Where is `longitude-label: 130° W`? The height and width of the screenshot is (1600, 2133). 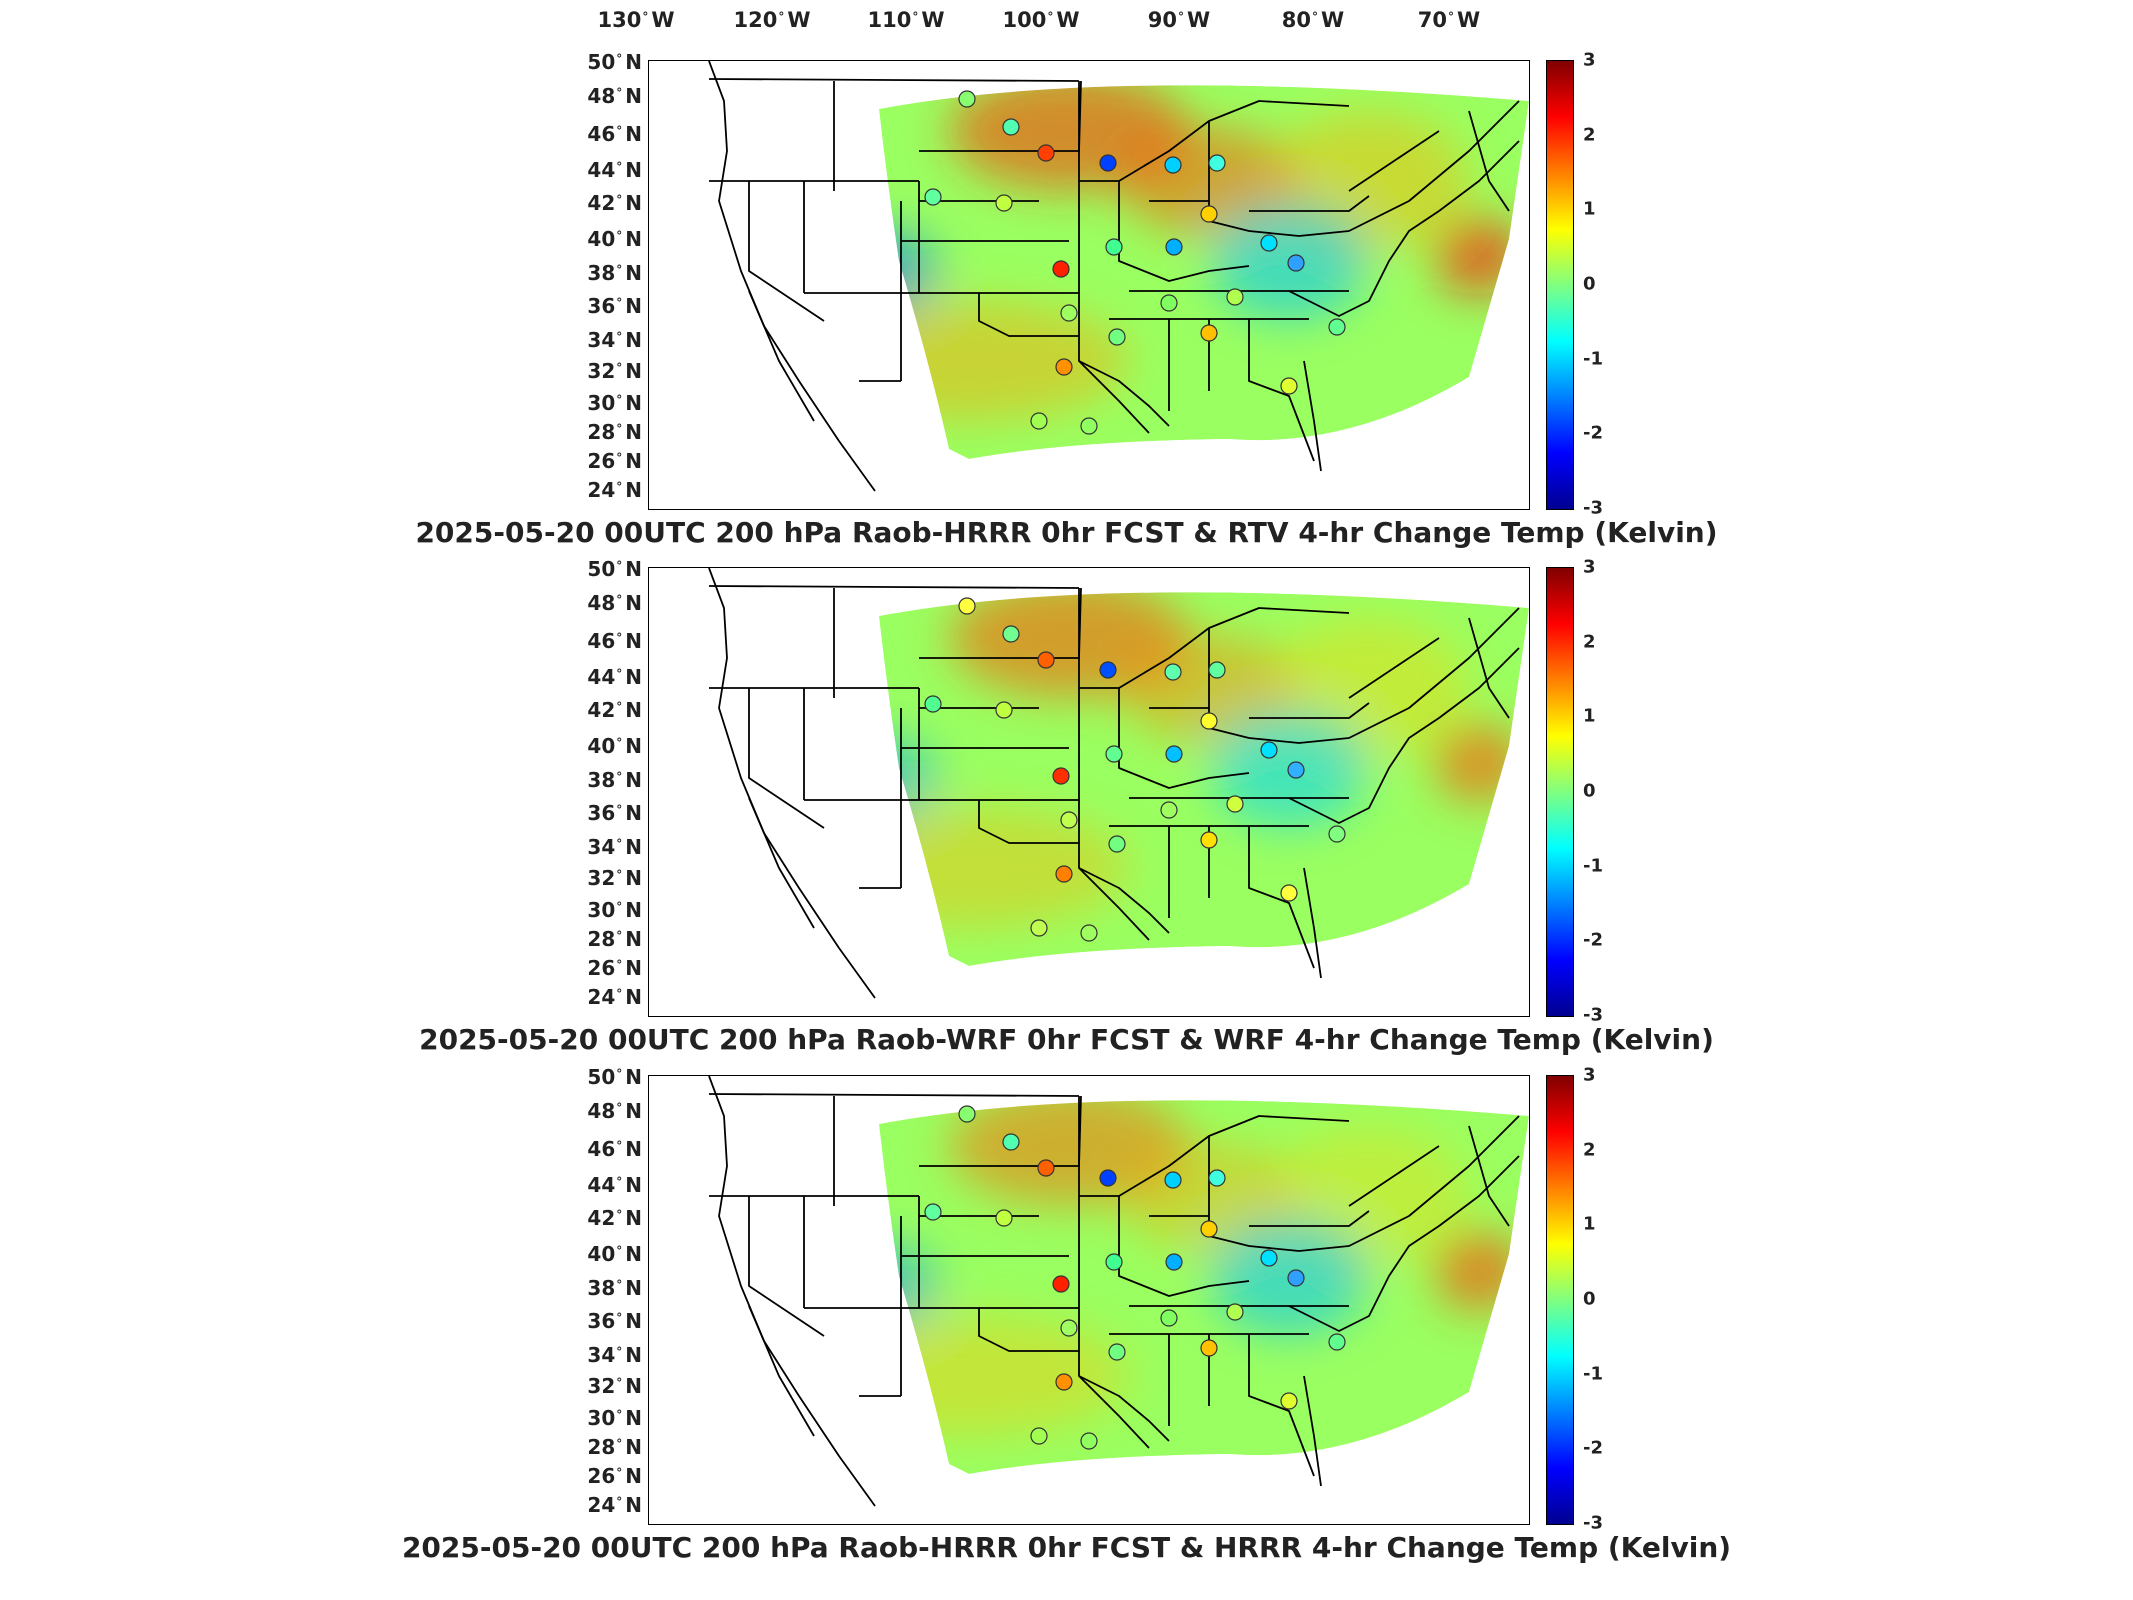 longitude-label: 130° W is located at coordinates (636, 20).